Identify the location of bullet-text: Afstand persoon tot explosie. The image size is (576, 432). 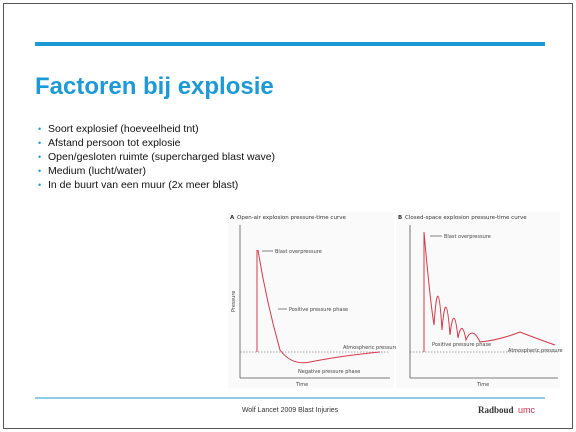
(114, 143).